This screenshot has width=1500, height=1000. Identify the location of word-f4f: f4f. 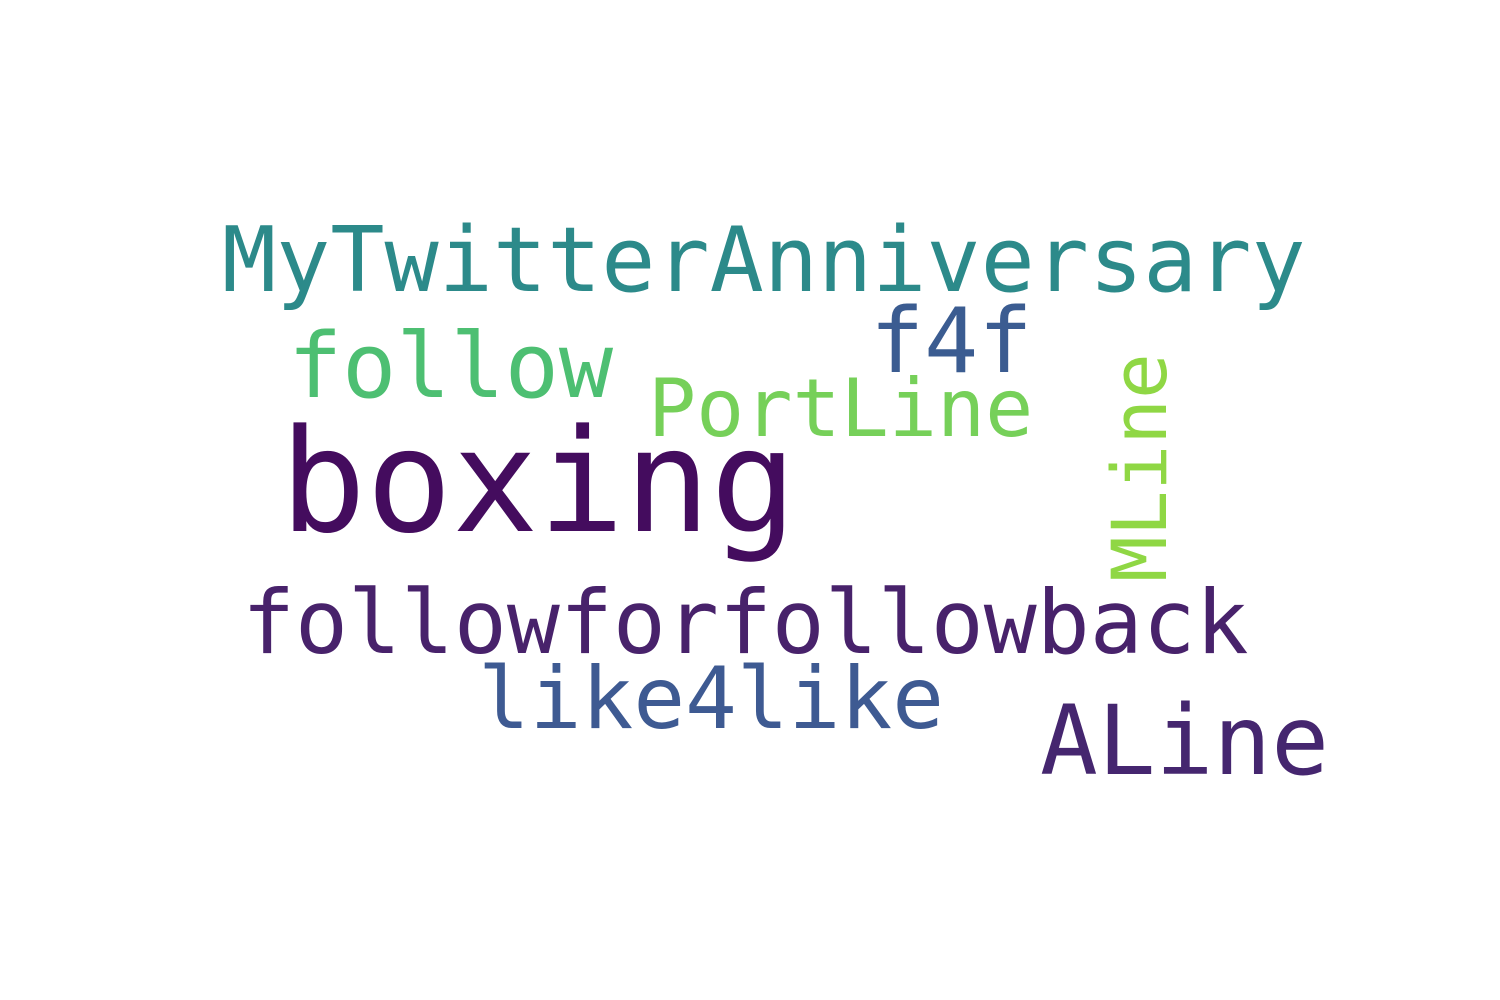
(951, 341).